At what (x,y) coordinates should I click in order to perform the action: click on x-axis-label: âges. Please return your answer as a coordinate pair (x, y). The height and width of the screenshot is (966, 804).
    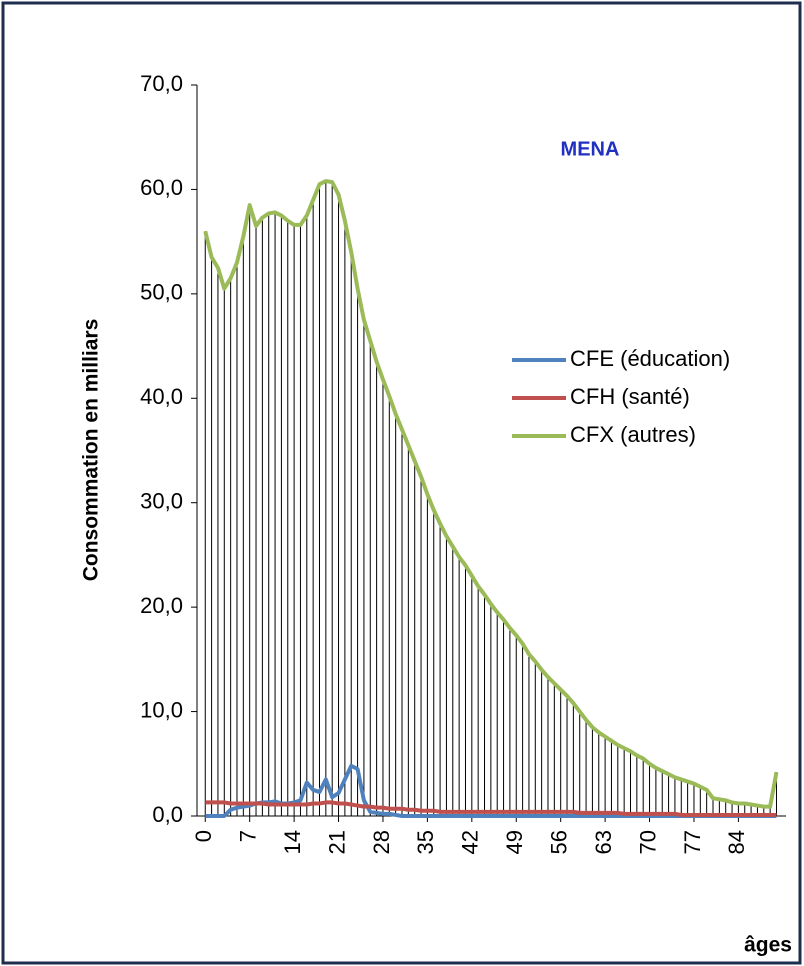
    Looking at the image, I should click on (768, 945).